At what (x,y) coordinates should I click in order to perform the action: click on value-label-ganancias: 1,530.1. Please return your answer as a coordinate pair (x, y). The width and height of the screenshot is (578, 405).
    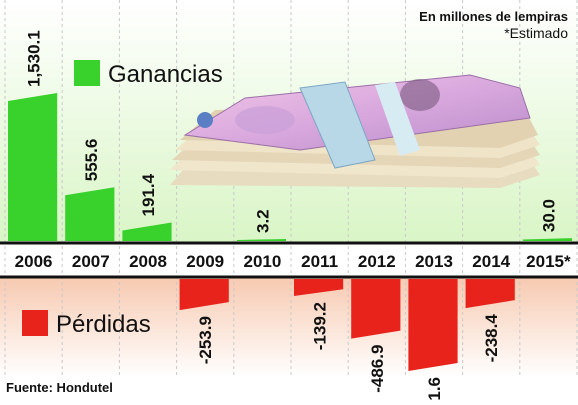
    Looking at the image, I should click on (34, 58).